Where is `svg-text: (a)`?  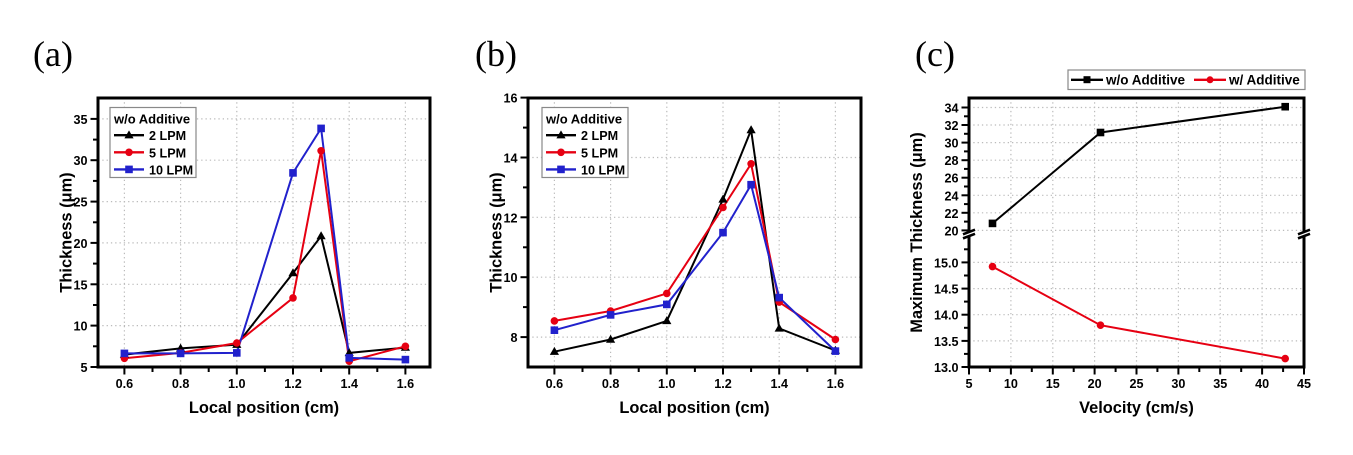
svg-text: (a) is located at coordinates (53, 54).